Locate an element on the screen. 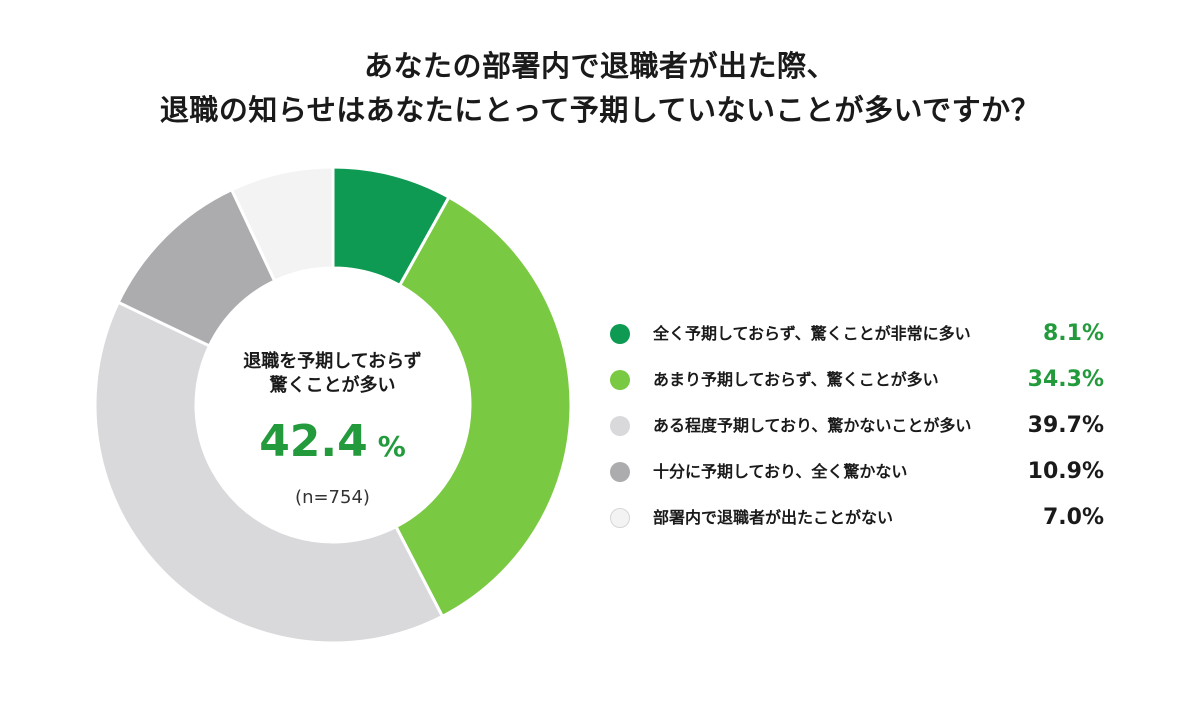 This screenshot has width=1200, height=716. legend-label: 十分に予期しており、全く驚かない is located at coordinates (780, 471).